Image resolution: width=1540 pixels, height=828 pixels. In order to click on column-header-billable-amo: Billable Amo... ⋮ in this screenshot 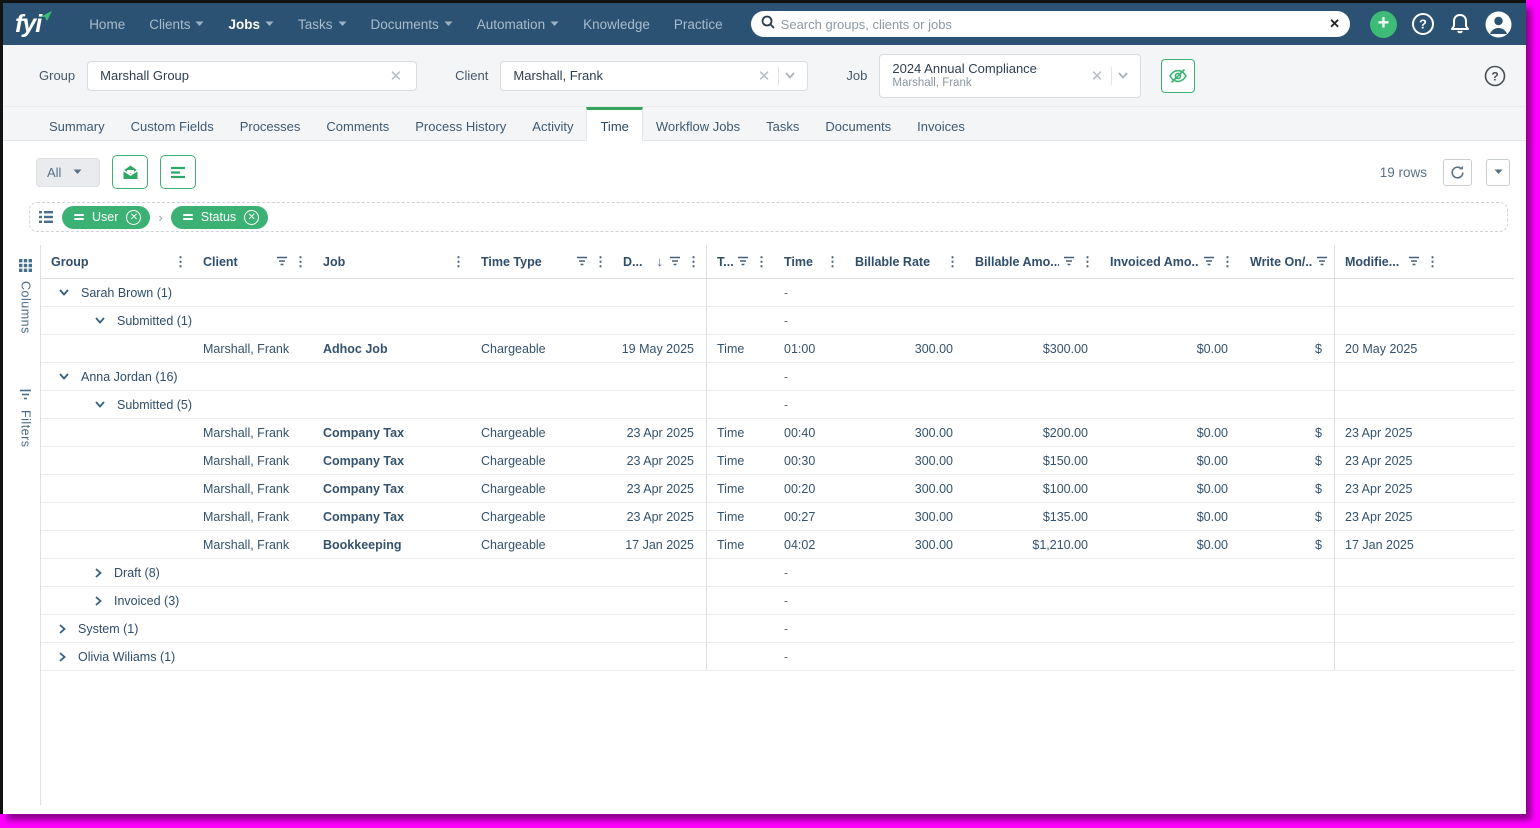, I will do `click(1034, 261)`.